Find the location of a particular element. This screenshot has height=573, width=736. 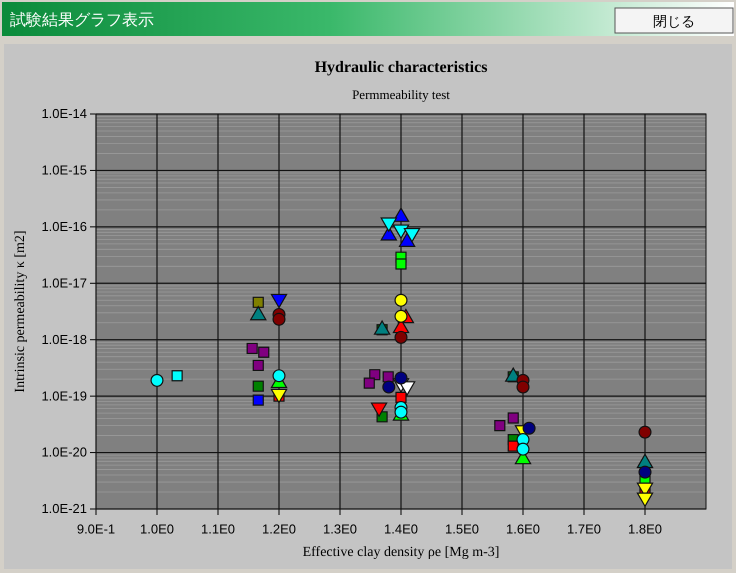

y-tick-label: 1.0E-20 is located at coordinates (64, 452).